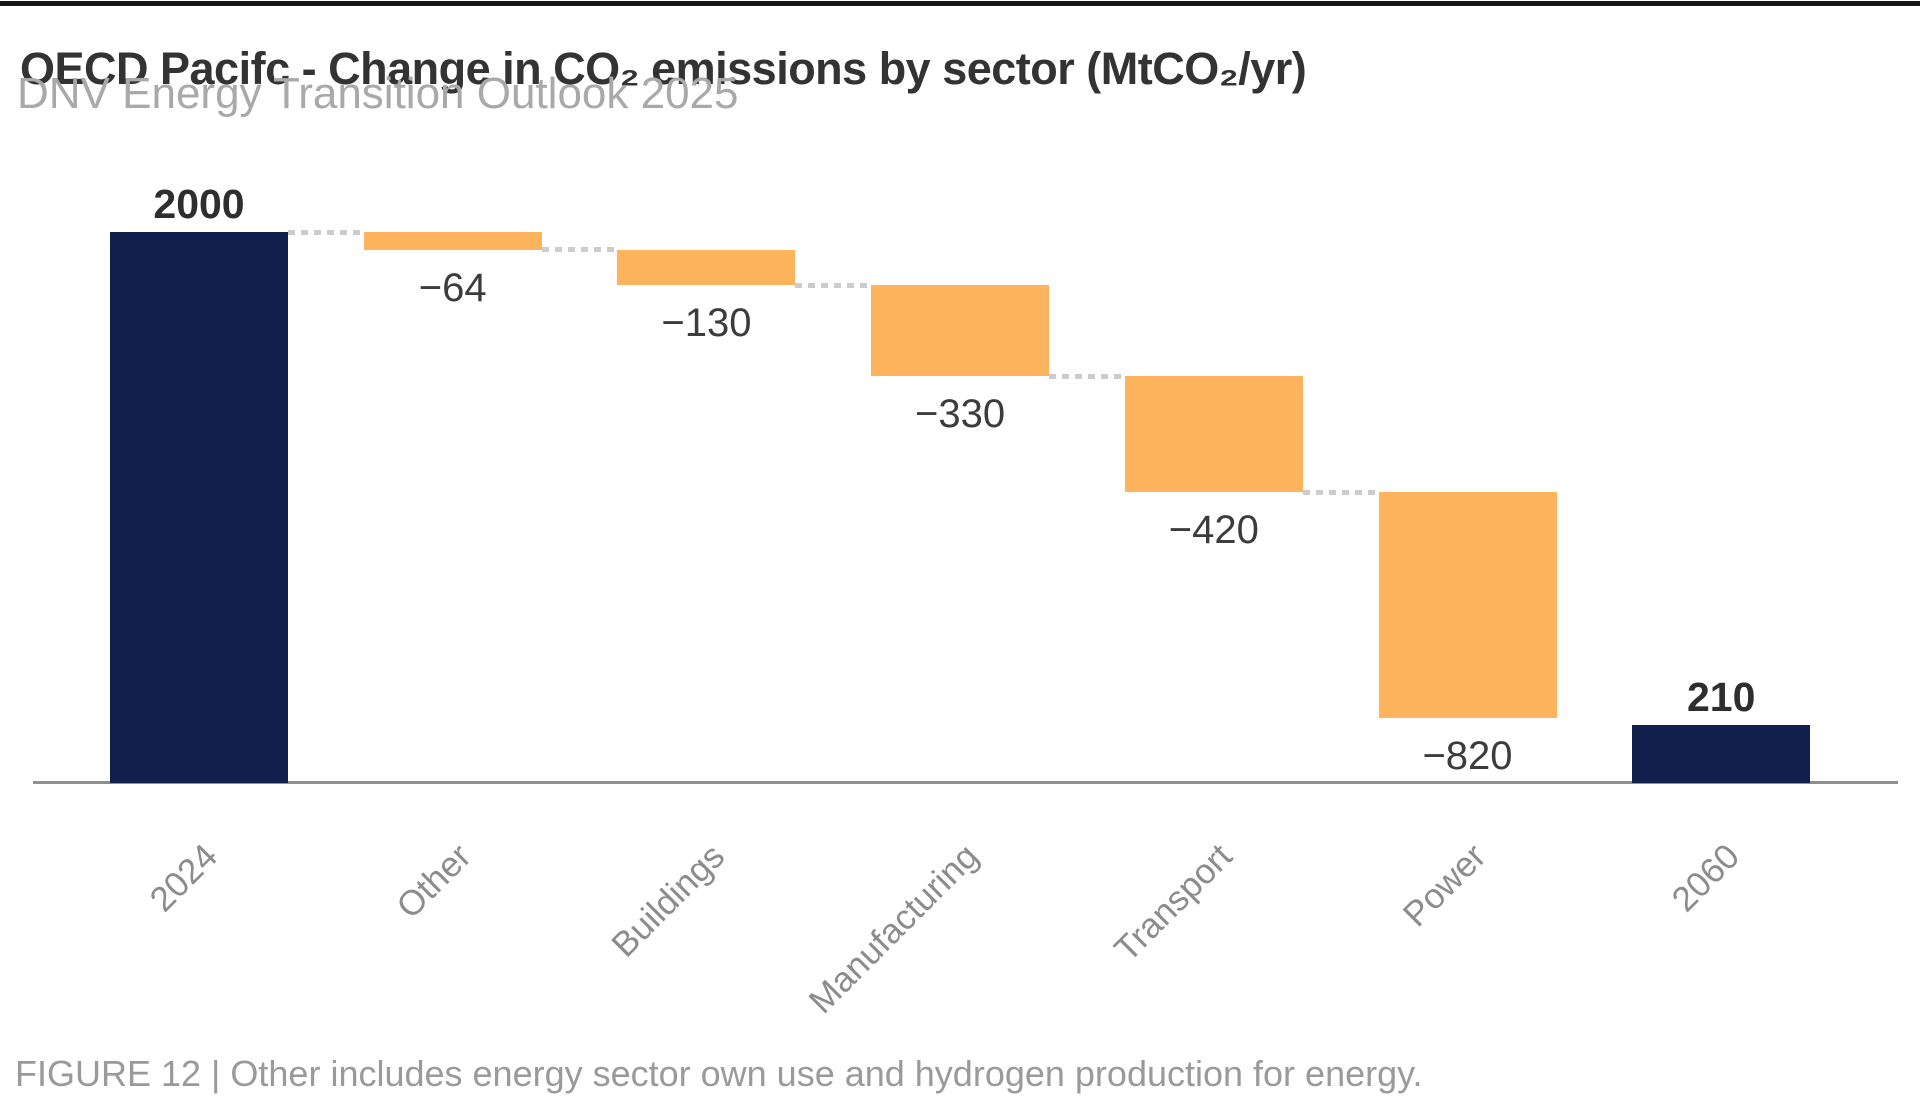  What do you see at coordinates (960, 331) in the screenshot?
I see `bar-manufacturing` at bounding box center [960, 331].